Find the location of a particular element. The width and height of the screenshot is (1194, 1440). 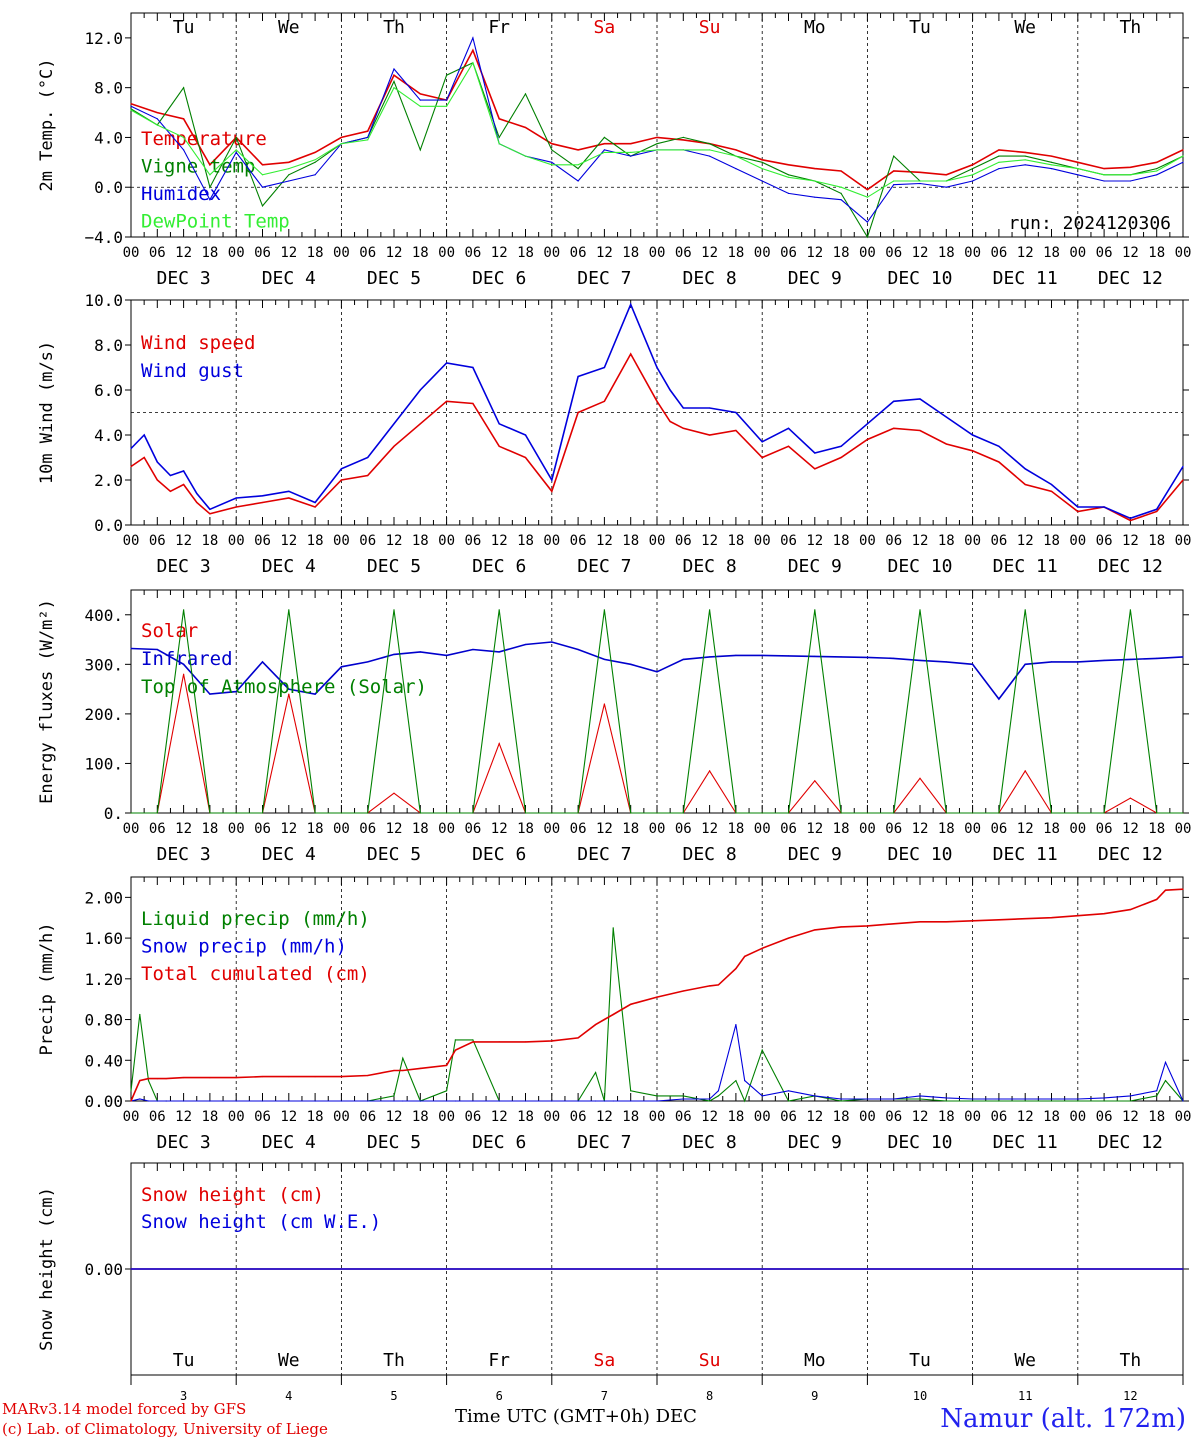

day-name-label: Th is located at coordinates (394, 1360).